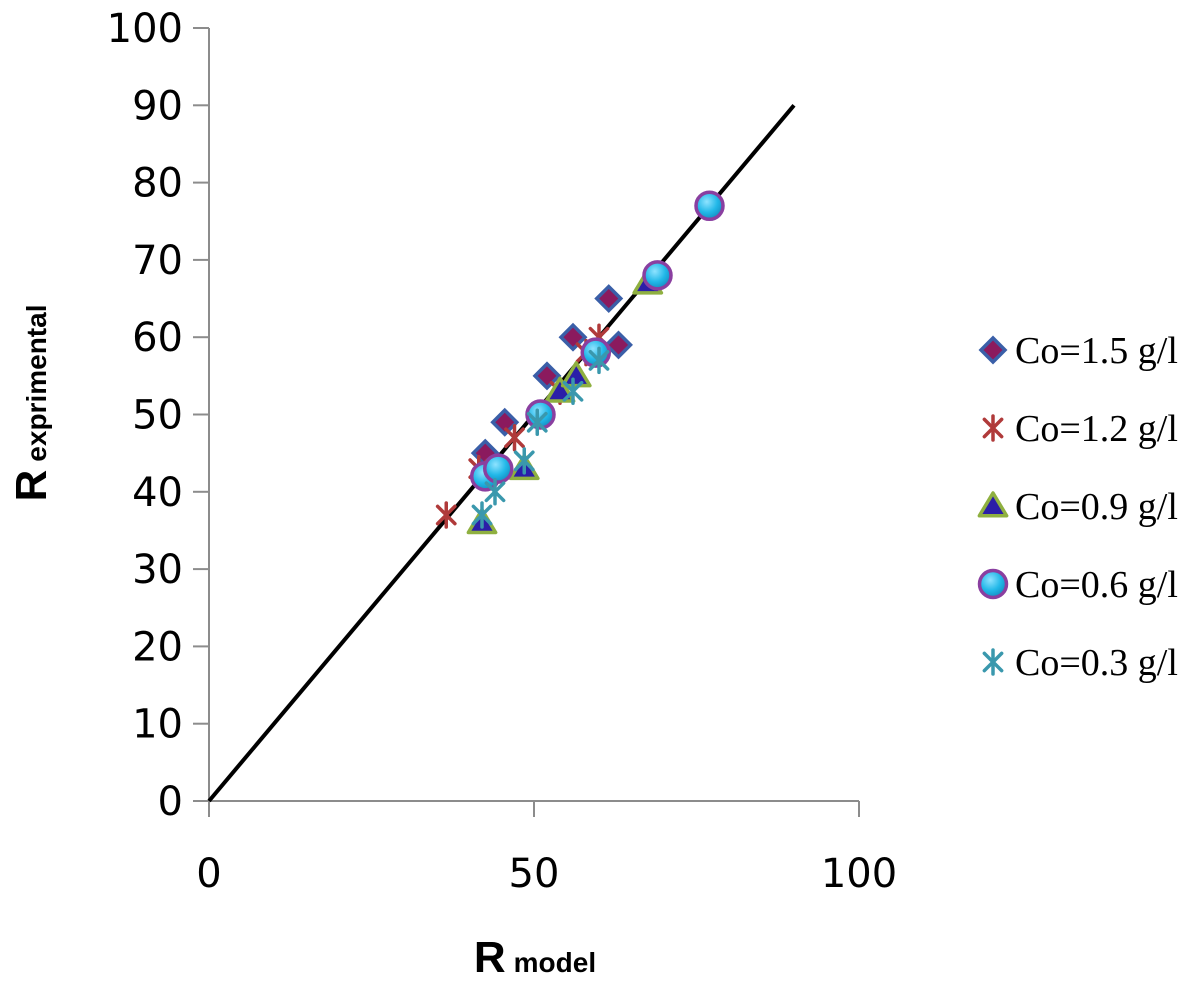 This screenshot has width=1200, height=988. What do you see at coordinates (157, 493) in the screenshot?
I see `y-tick-label: 40` at bounding box center [157, 493].